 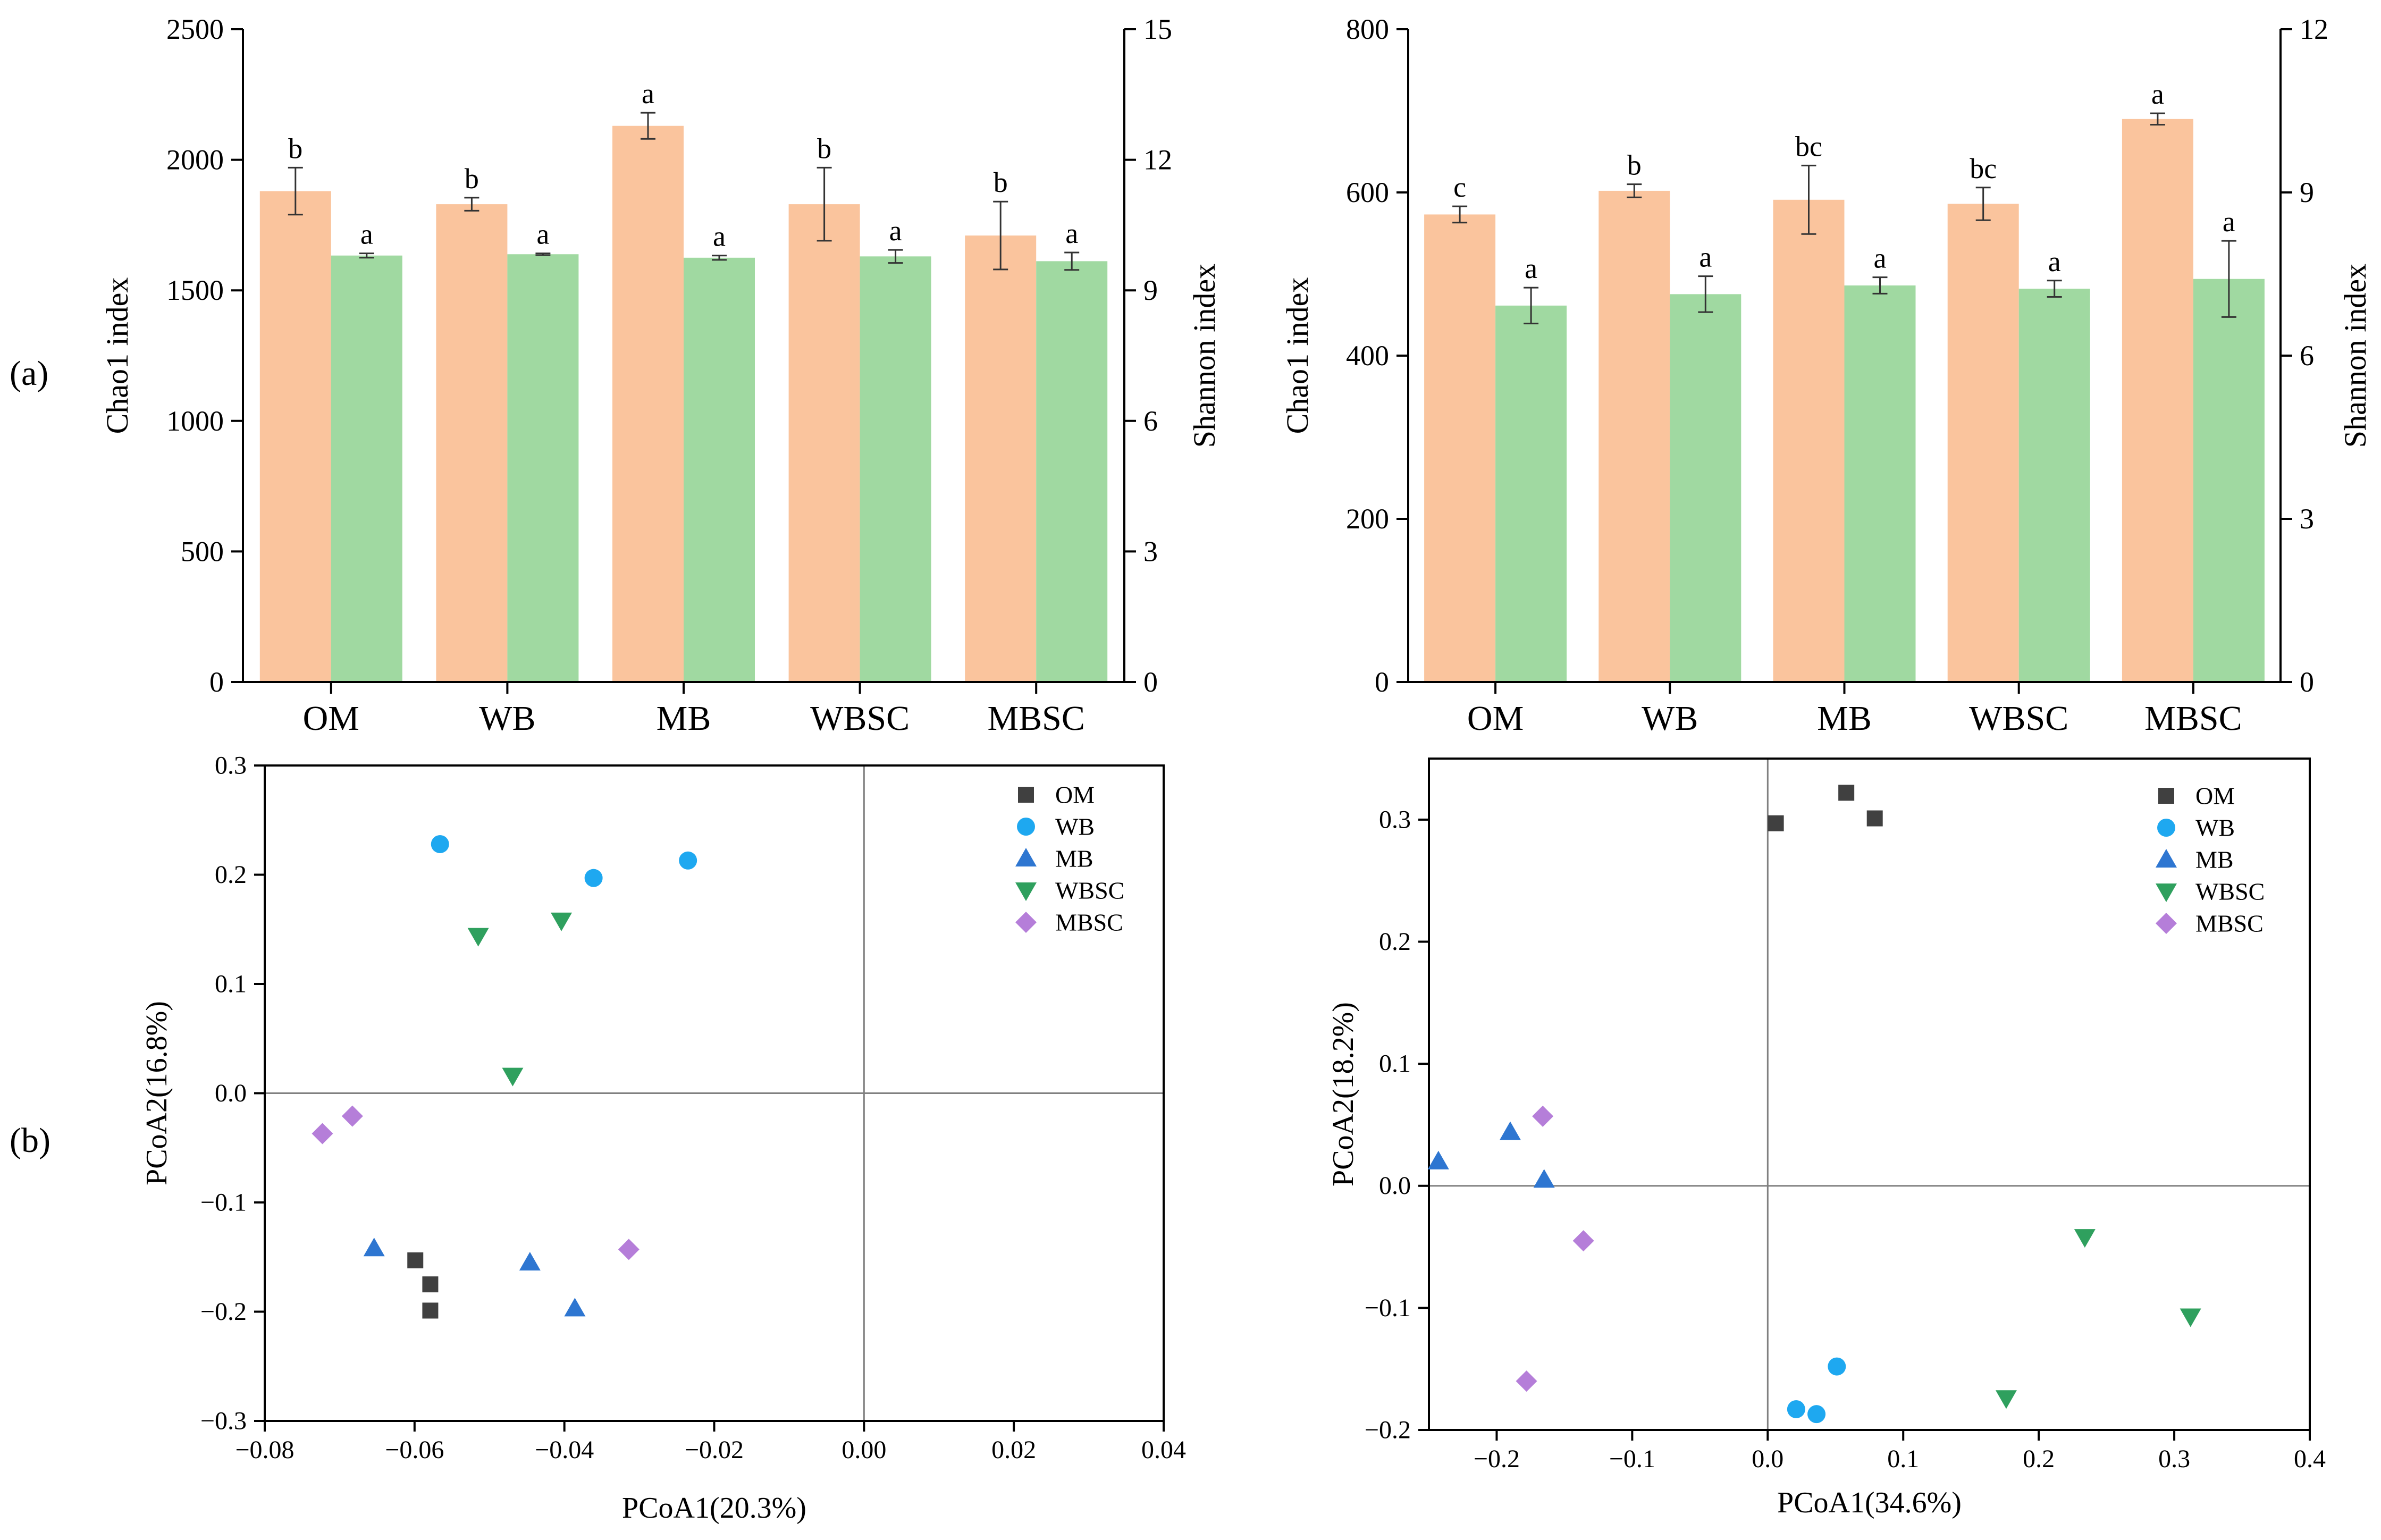 What do you see at coordinates (824, 148) in the screenshot?
I see `bar-left-sig-letter-chao1-WBSC: b` at bounding box center [824, 148].